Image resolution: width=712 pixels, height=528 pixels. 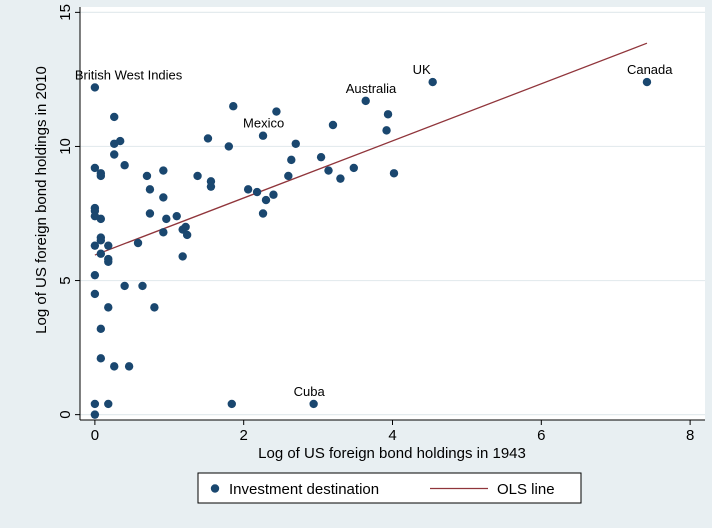 I want to click on legend-marker-icon, so click(x=215, y=488).